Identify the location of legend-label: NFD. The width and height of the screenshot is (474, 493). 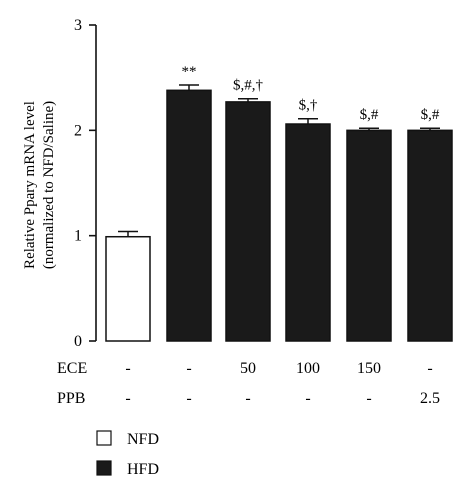
(143, 439).